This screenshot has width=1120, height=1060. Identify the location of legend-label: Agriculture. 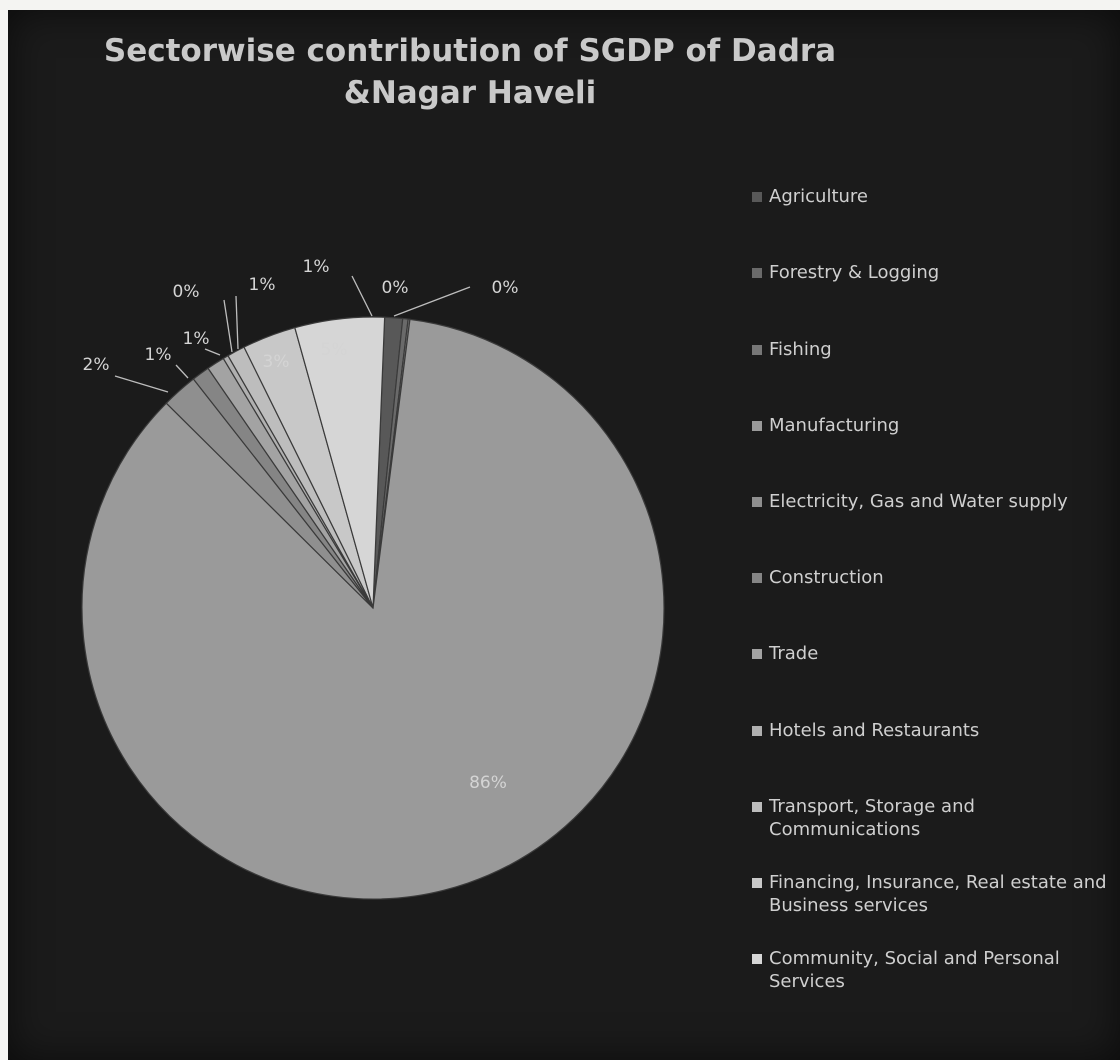
(818, 196).